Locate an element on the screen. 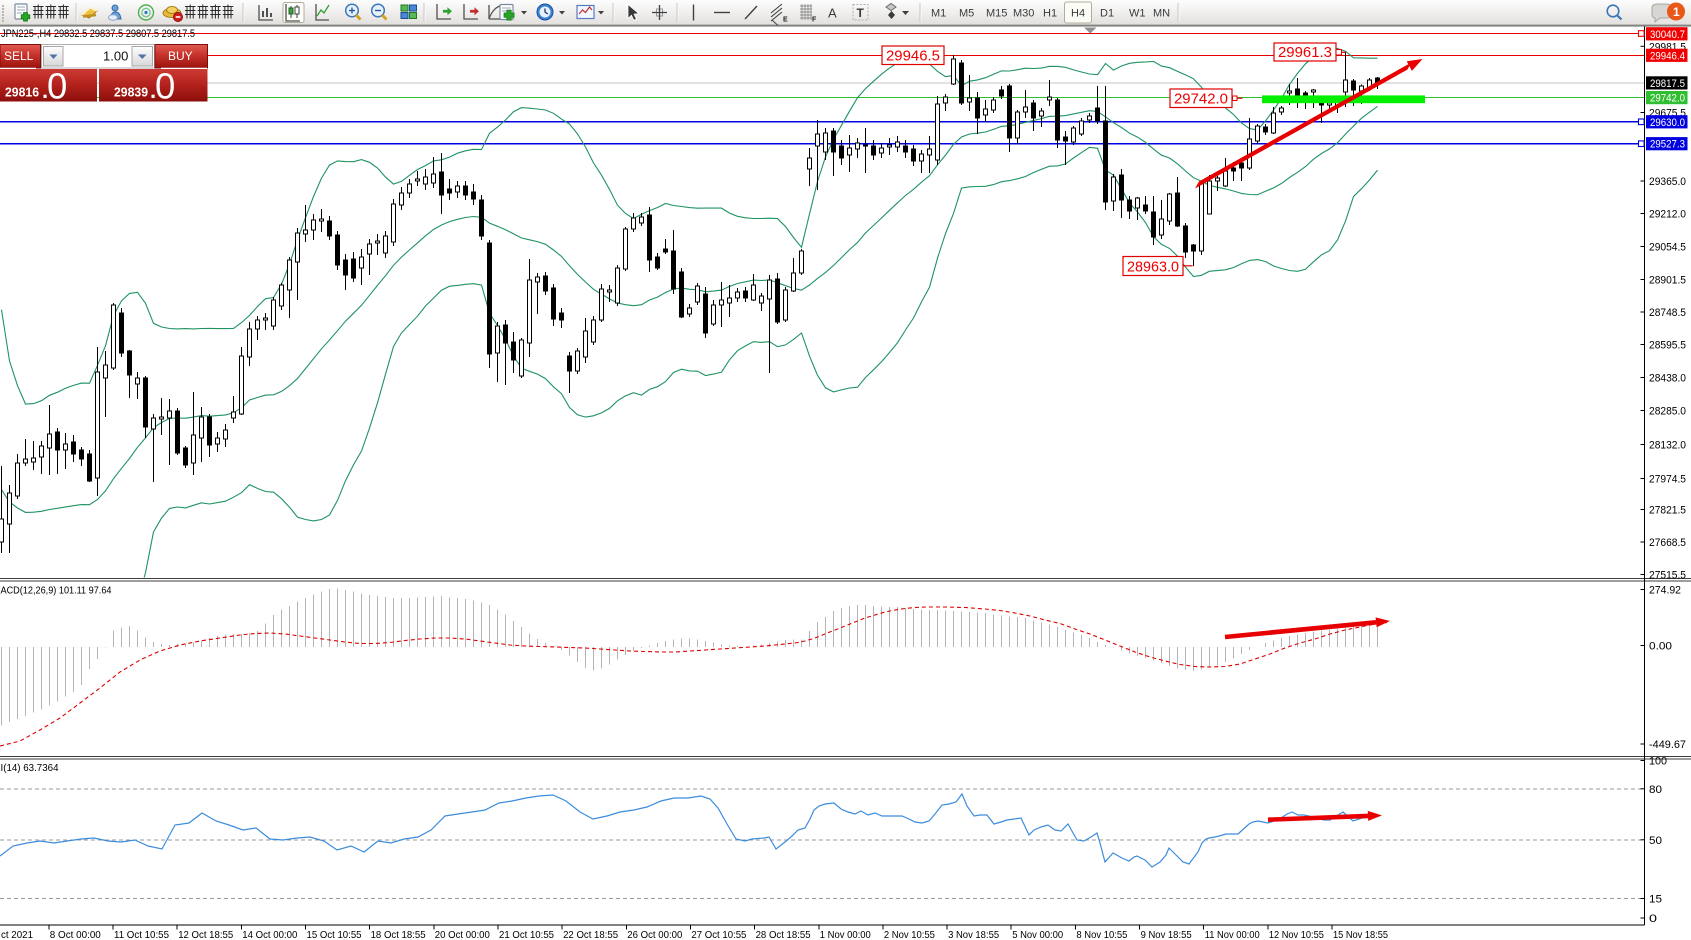  svg-text: 28285.0 is located at coordinates (1667, 412).